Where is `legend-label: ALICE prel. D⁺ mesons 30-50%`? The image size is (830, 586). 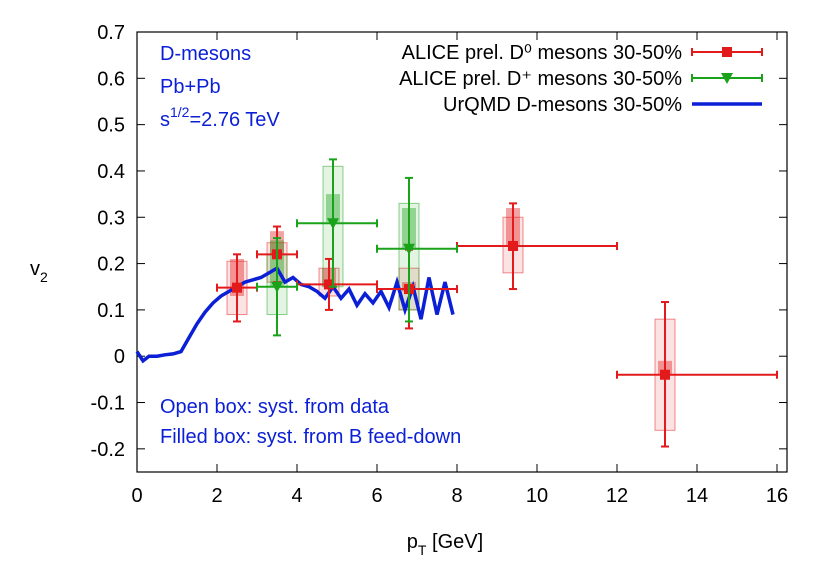
legend-label: ALICE prel. D⁺ mesons 30-50% is located at coordinates (540, 79).